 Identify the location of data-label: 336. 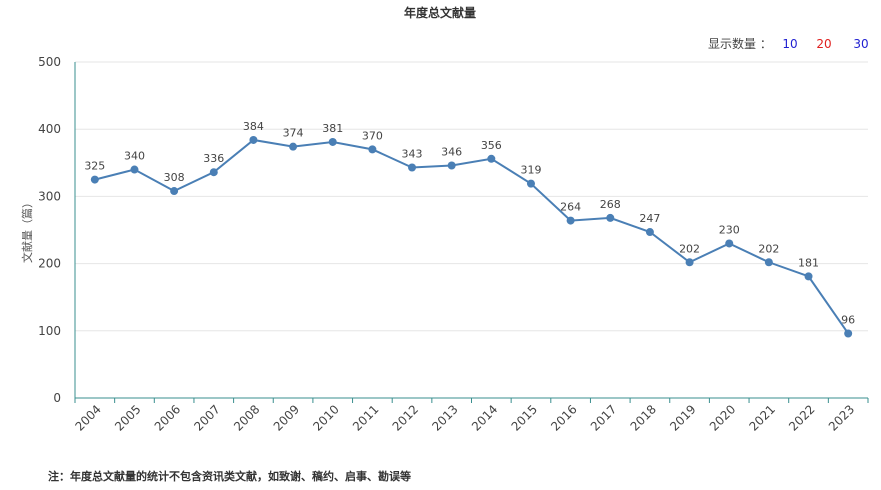
(213, 158).